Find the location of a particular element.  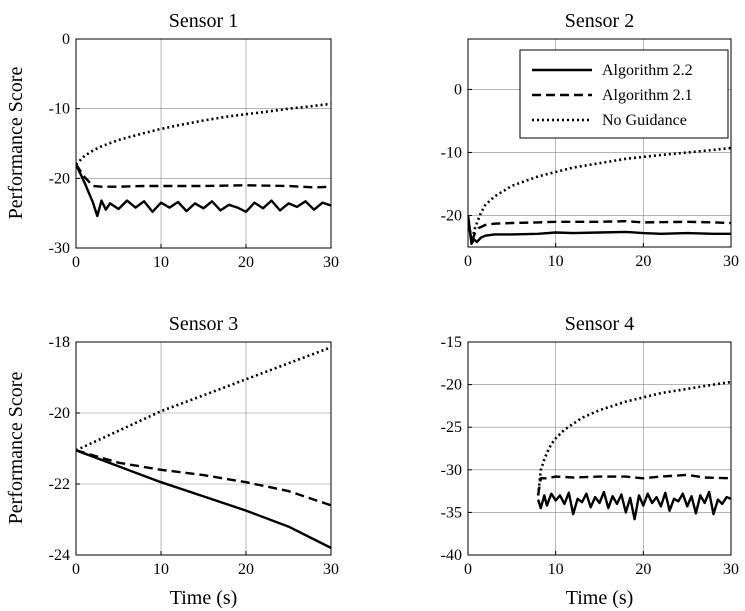

chart-title: Sensor 3 is located at coordinates (203, 324).